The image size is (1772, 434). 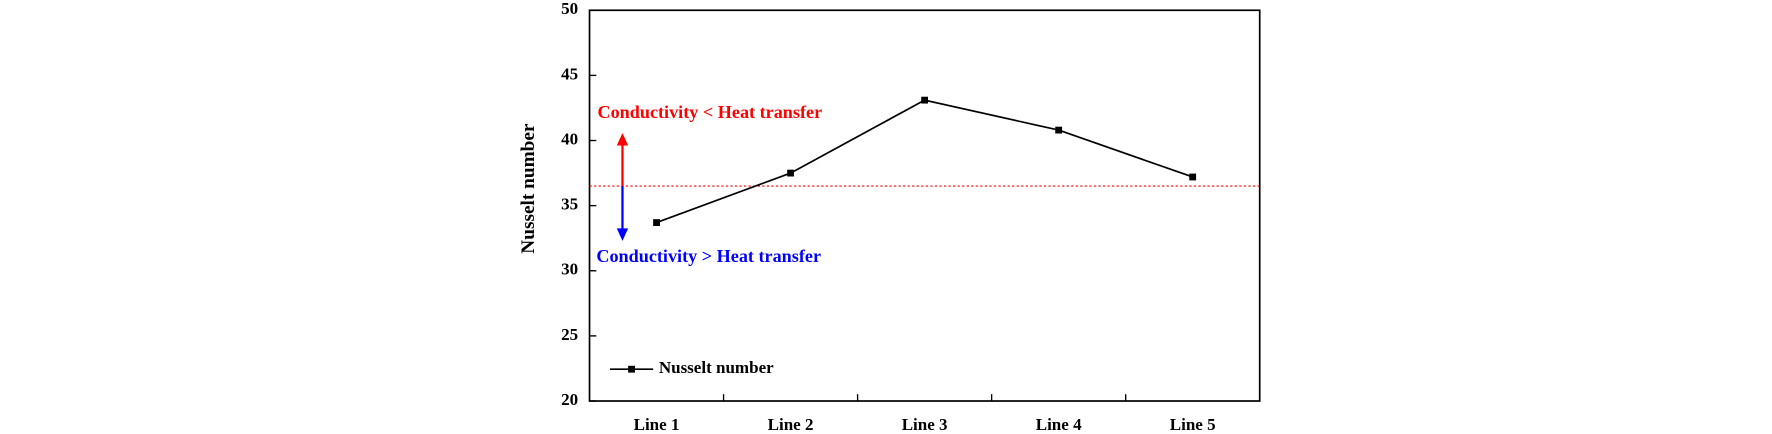 I want to click on y-tick-label: 20, so click(x=569, y=399).